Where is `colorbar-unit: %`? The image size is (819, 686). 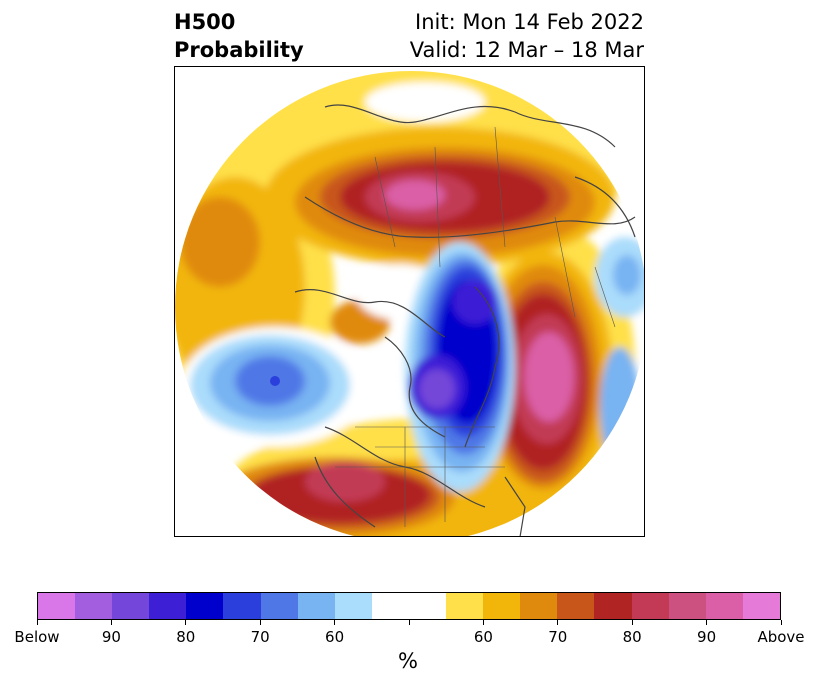 colorbar-unit: % is located at coordinates (408, 661).